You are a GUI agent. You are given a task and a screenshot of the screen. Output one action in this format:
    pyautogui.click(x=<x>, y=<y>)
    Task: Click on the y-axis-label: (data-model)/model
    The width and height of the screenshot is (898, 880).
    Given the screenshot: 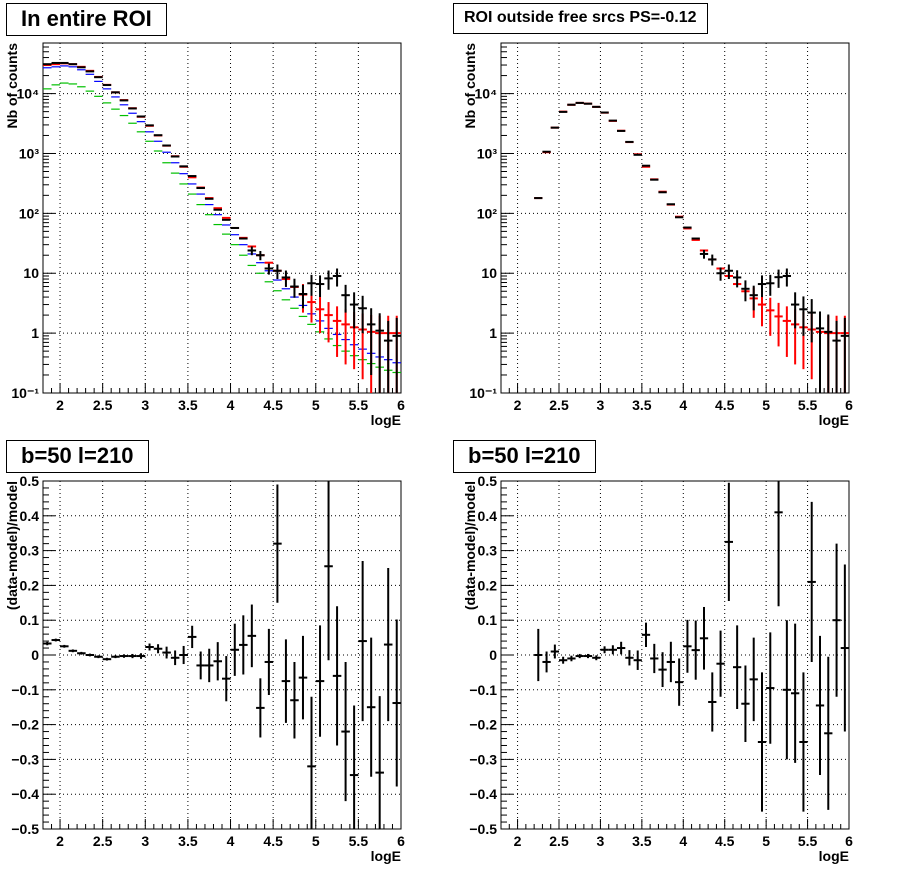 What is the action you would take?
    pyautogui.click(x=12, y=545)
    